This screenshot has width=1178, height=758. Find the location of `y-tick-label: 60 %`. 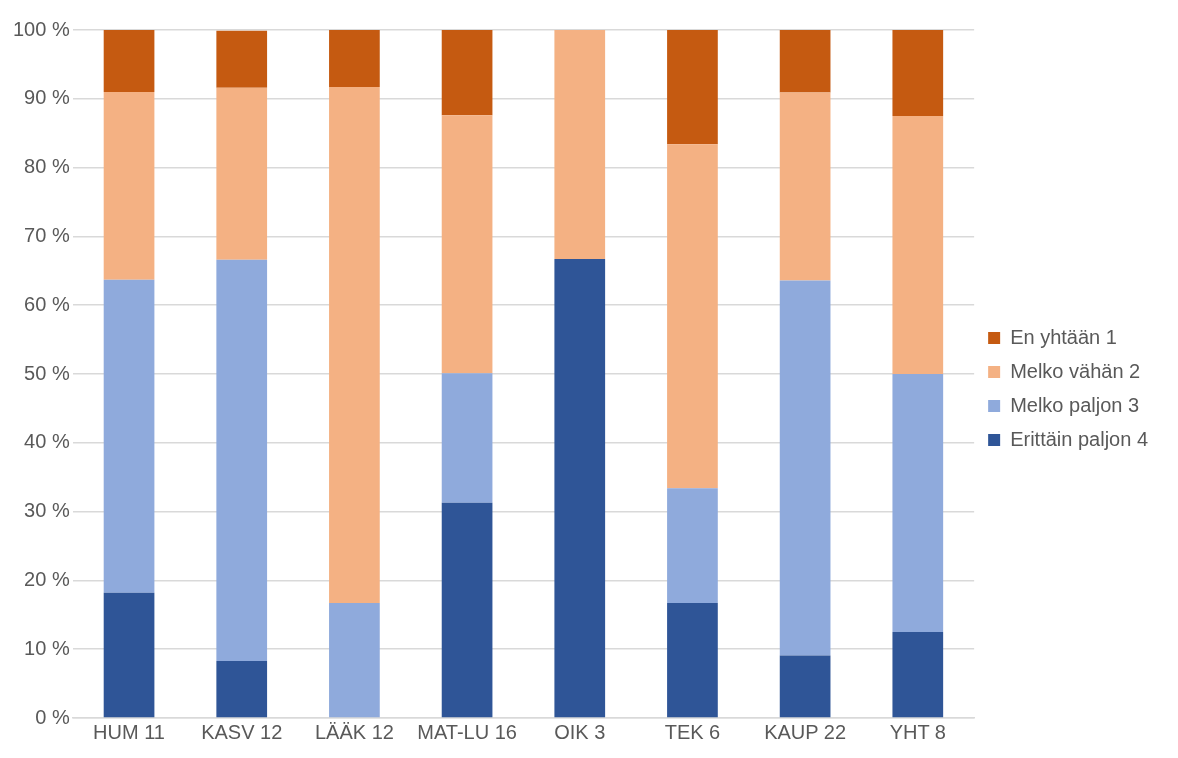

y-tick-label: 60 % is located at coordinates (47, 303).